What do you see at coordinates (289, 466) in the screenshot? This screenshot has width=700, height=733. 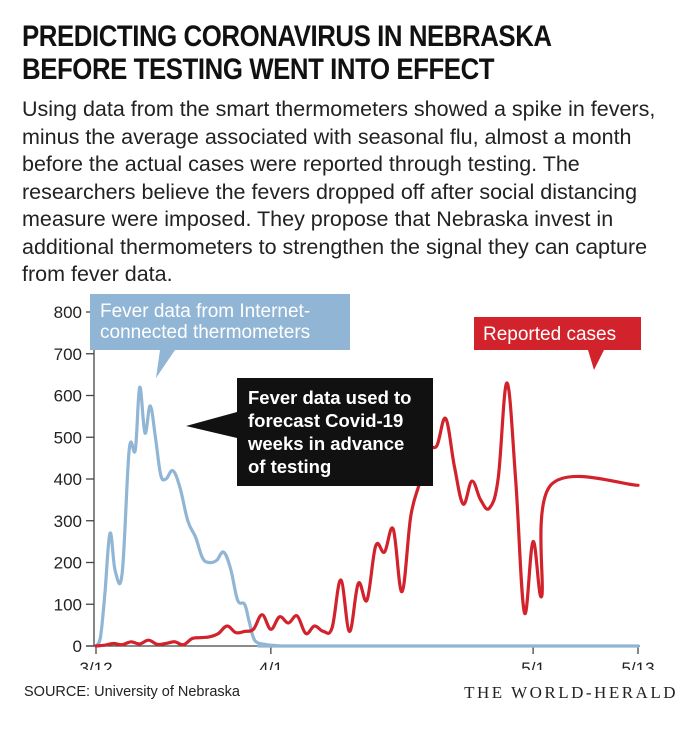 I see `callout-line-4: of testing` at bounding box center [289, 466].